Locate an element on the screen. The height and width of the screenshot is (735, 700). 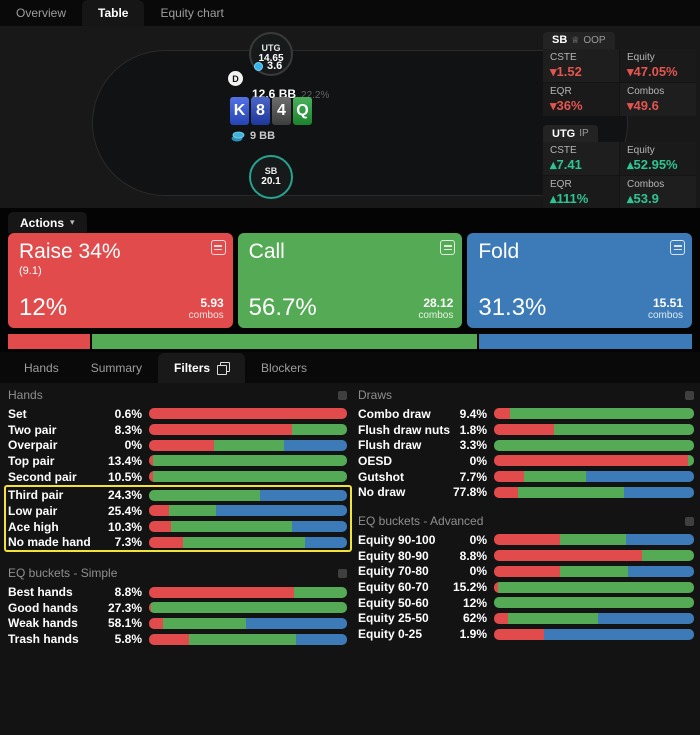
stats-role-label: OOP is located at coordinates (594, 40).